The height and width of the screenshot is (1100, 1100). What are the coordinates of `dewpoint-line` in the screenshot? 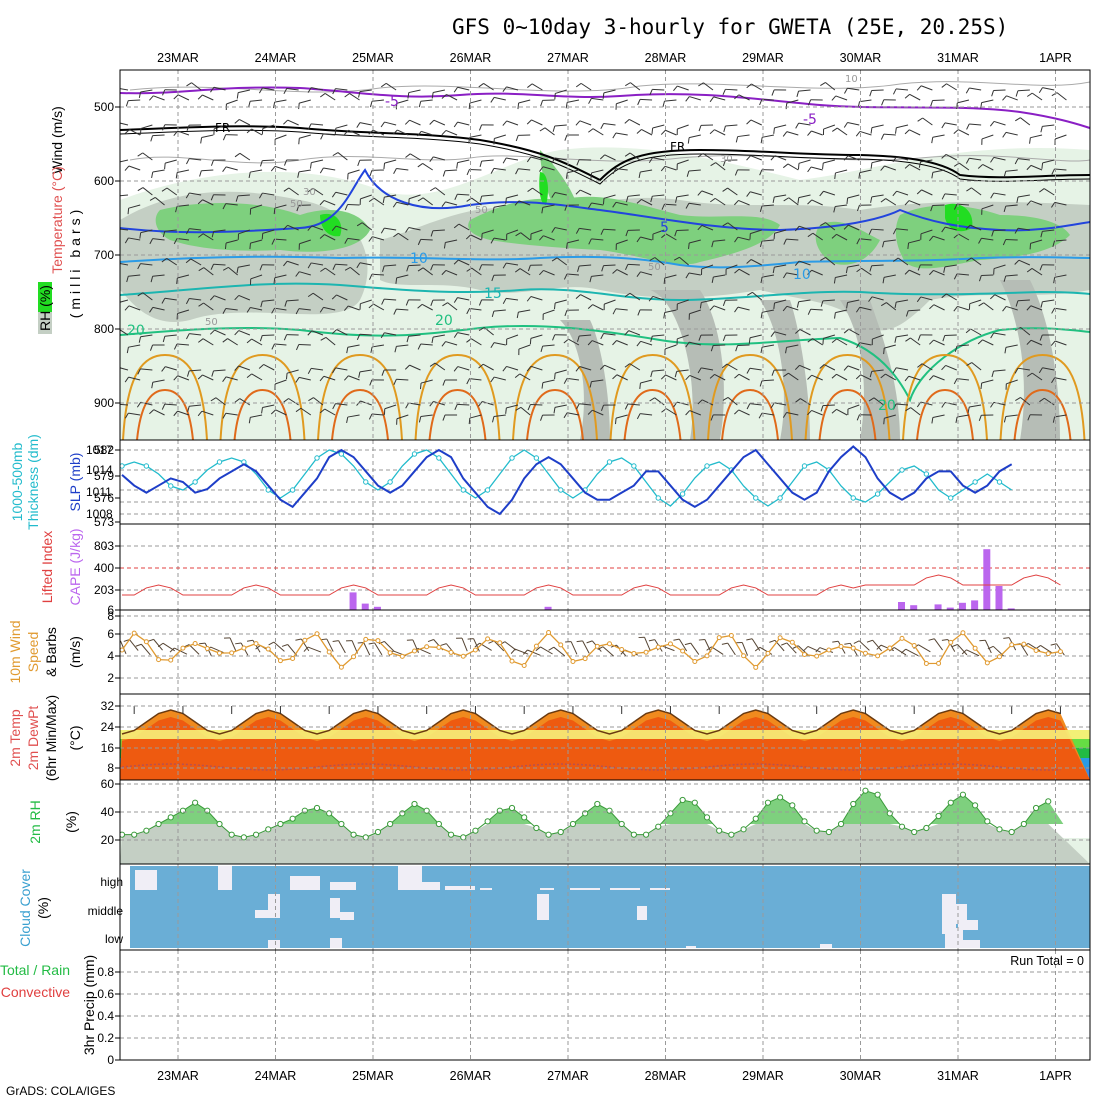 It's located at (591, 767).